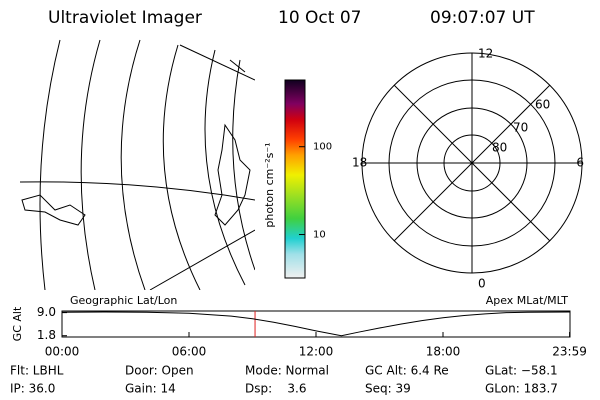  Describe the element at coordinates (17, 323) in the screenshot. I see `y-label: GC Alt` at that location.